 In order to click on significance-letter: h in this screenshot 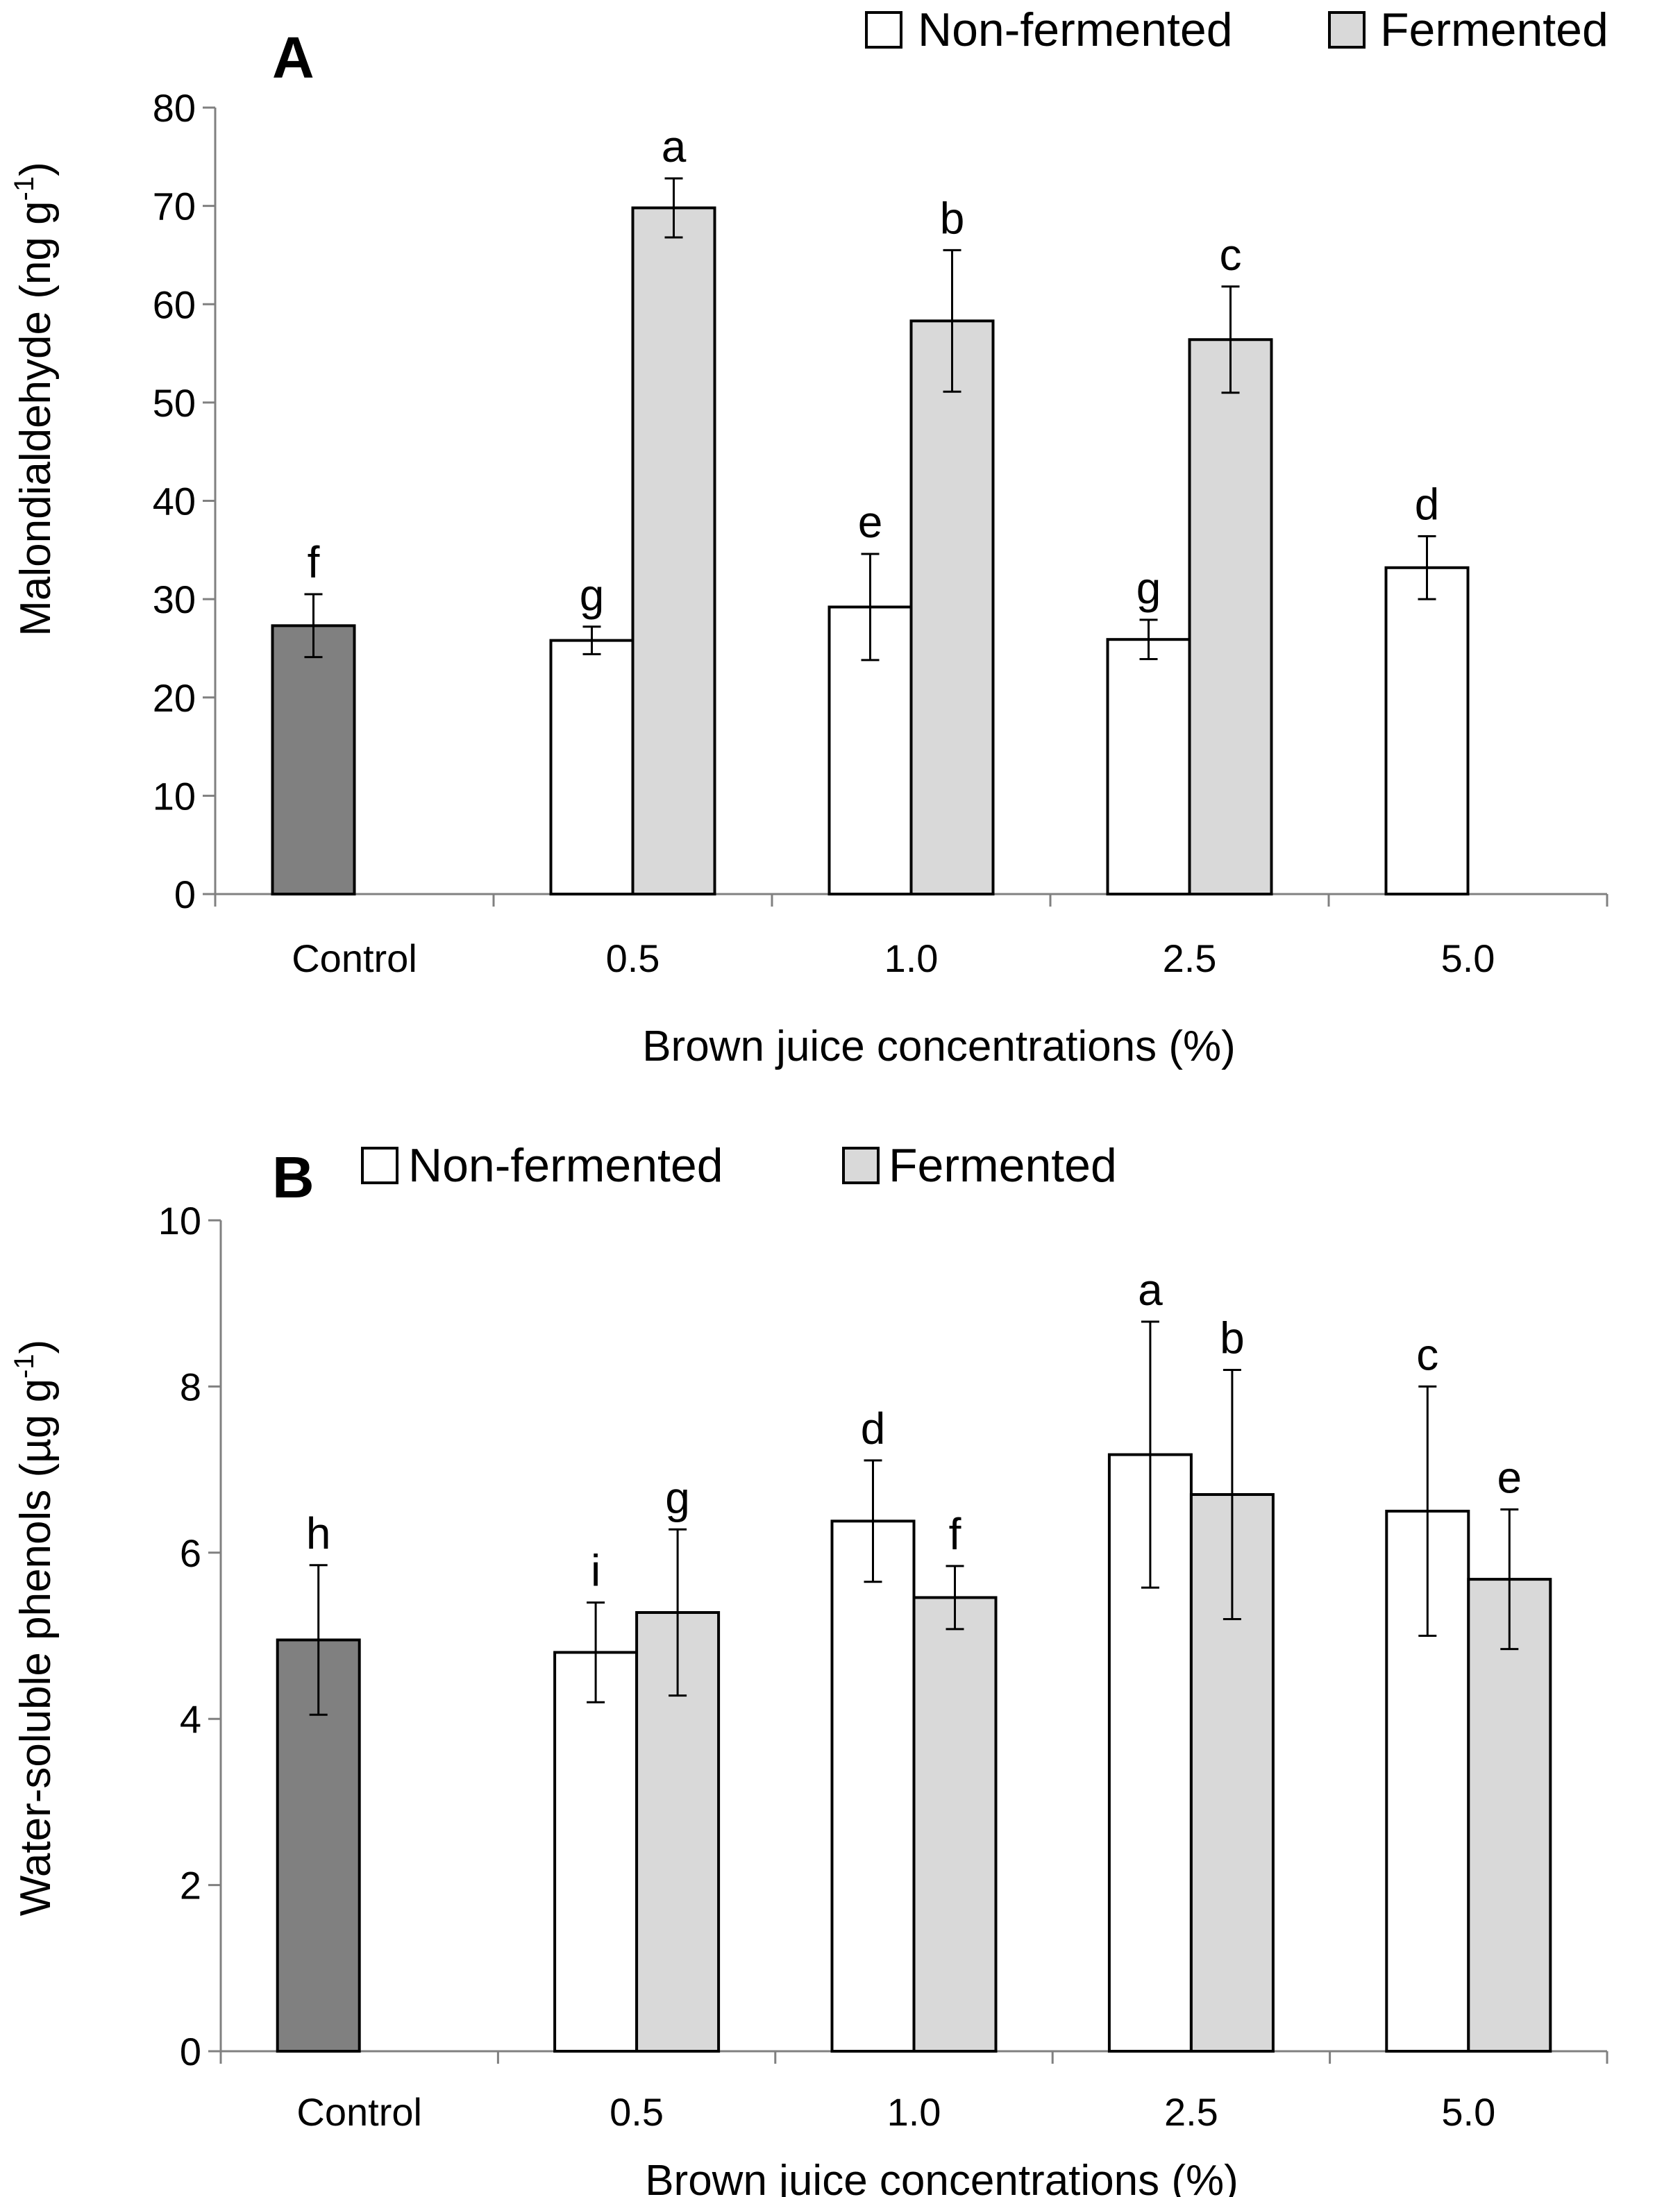, I will do `click(318, 1533)`.